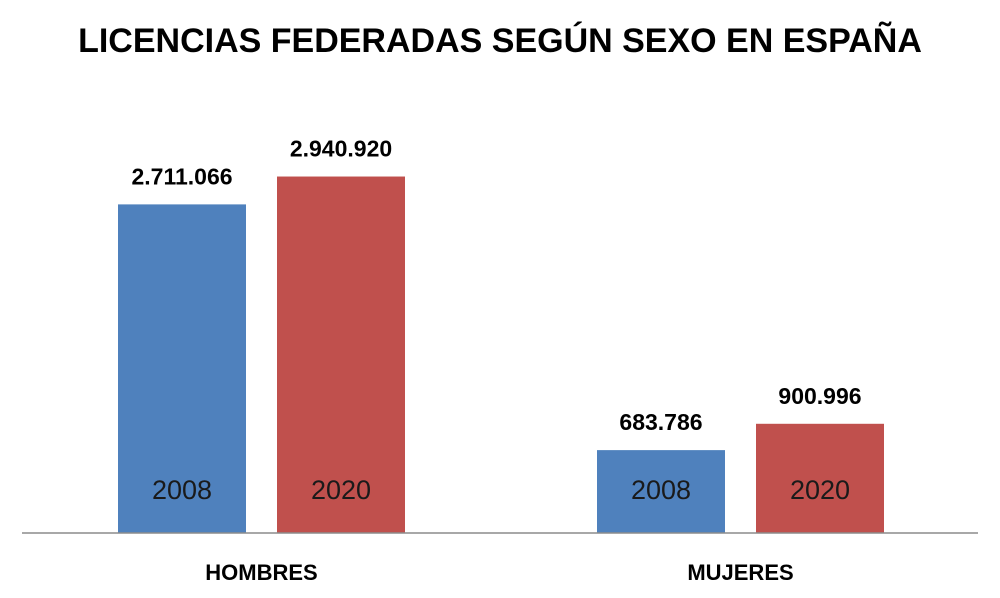 This screenshot has width=1000, height=598. I want to click on category-labels: HOMBRES MUJERES, so click(499, 572).